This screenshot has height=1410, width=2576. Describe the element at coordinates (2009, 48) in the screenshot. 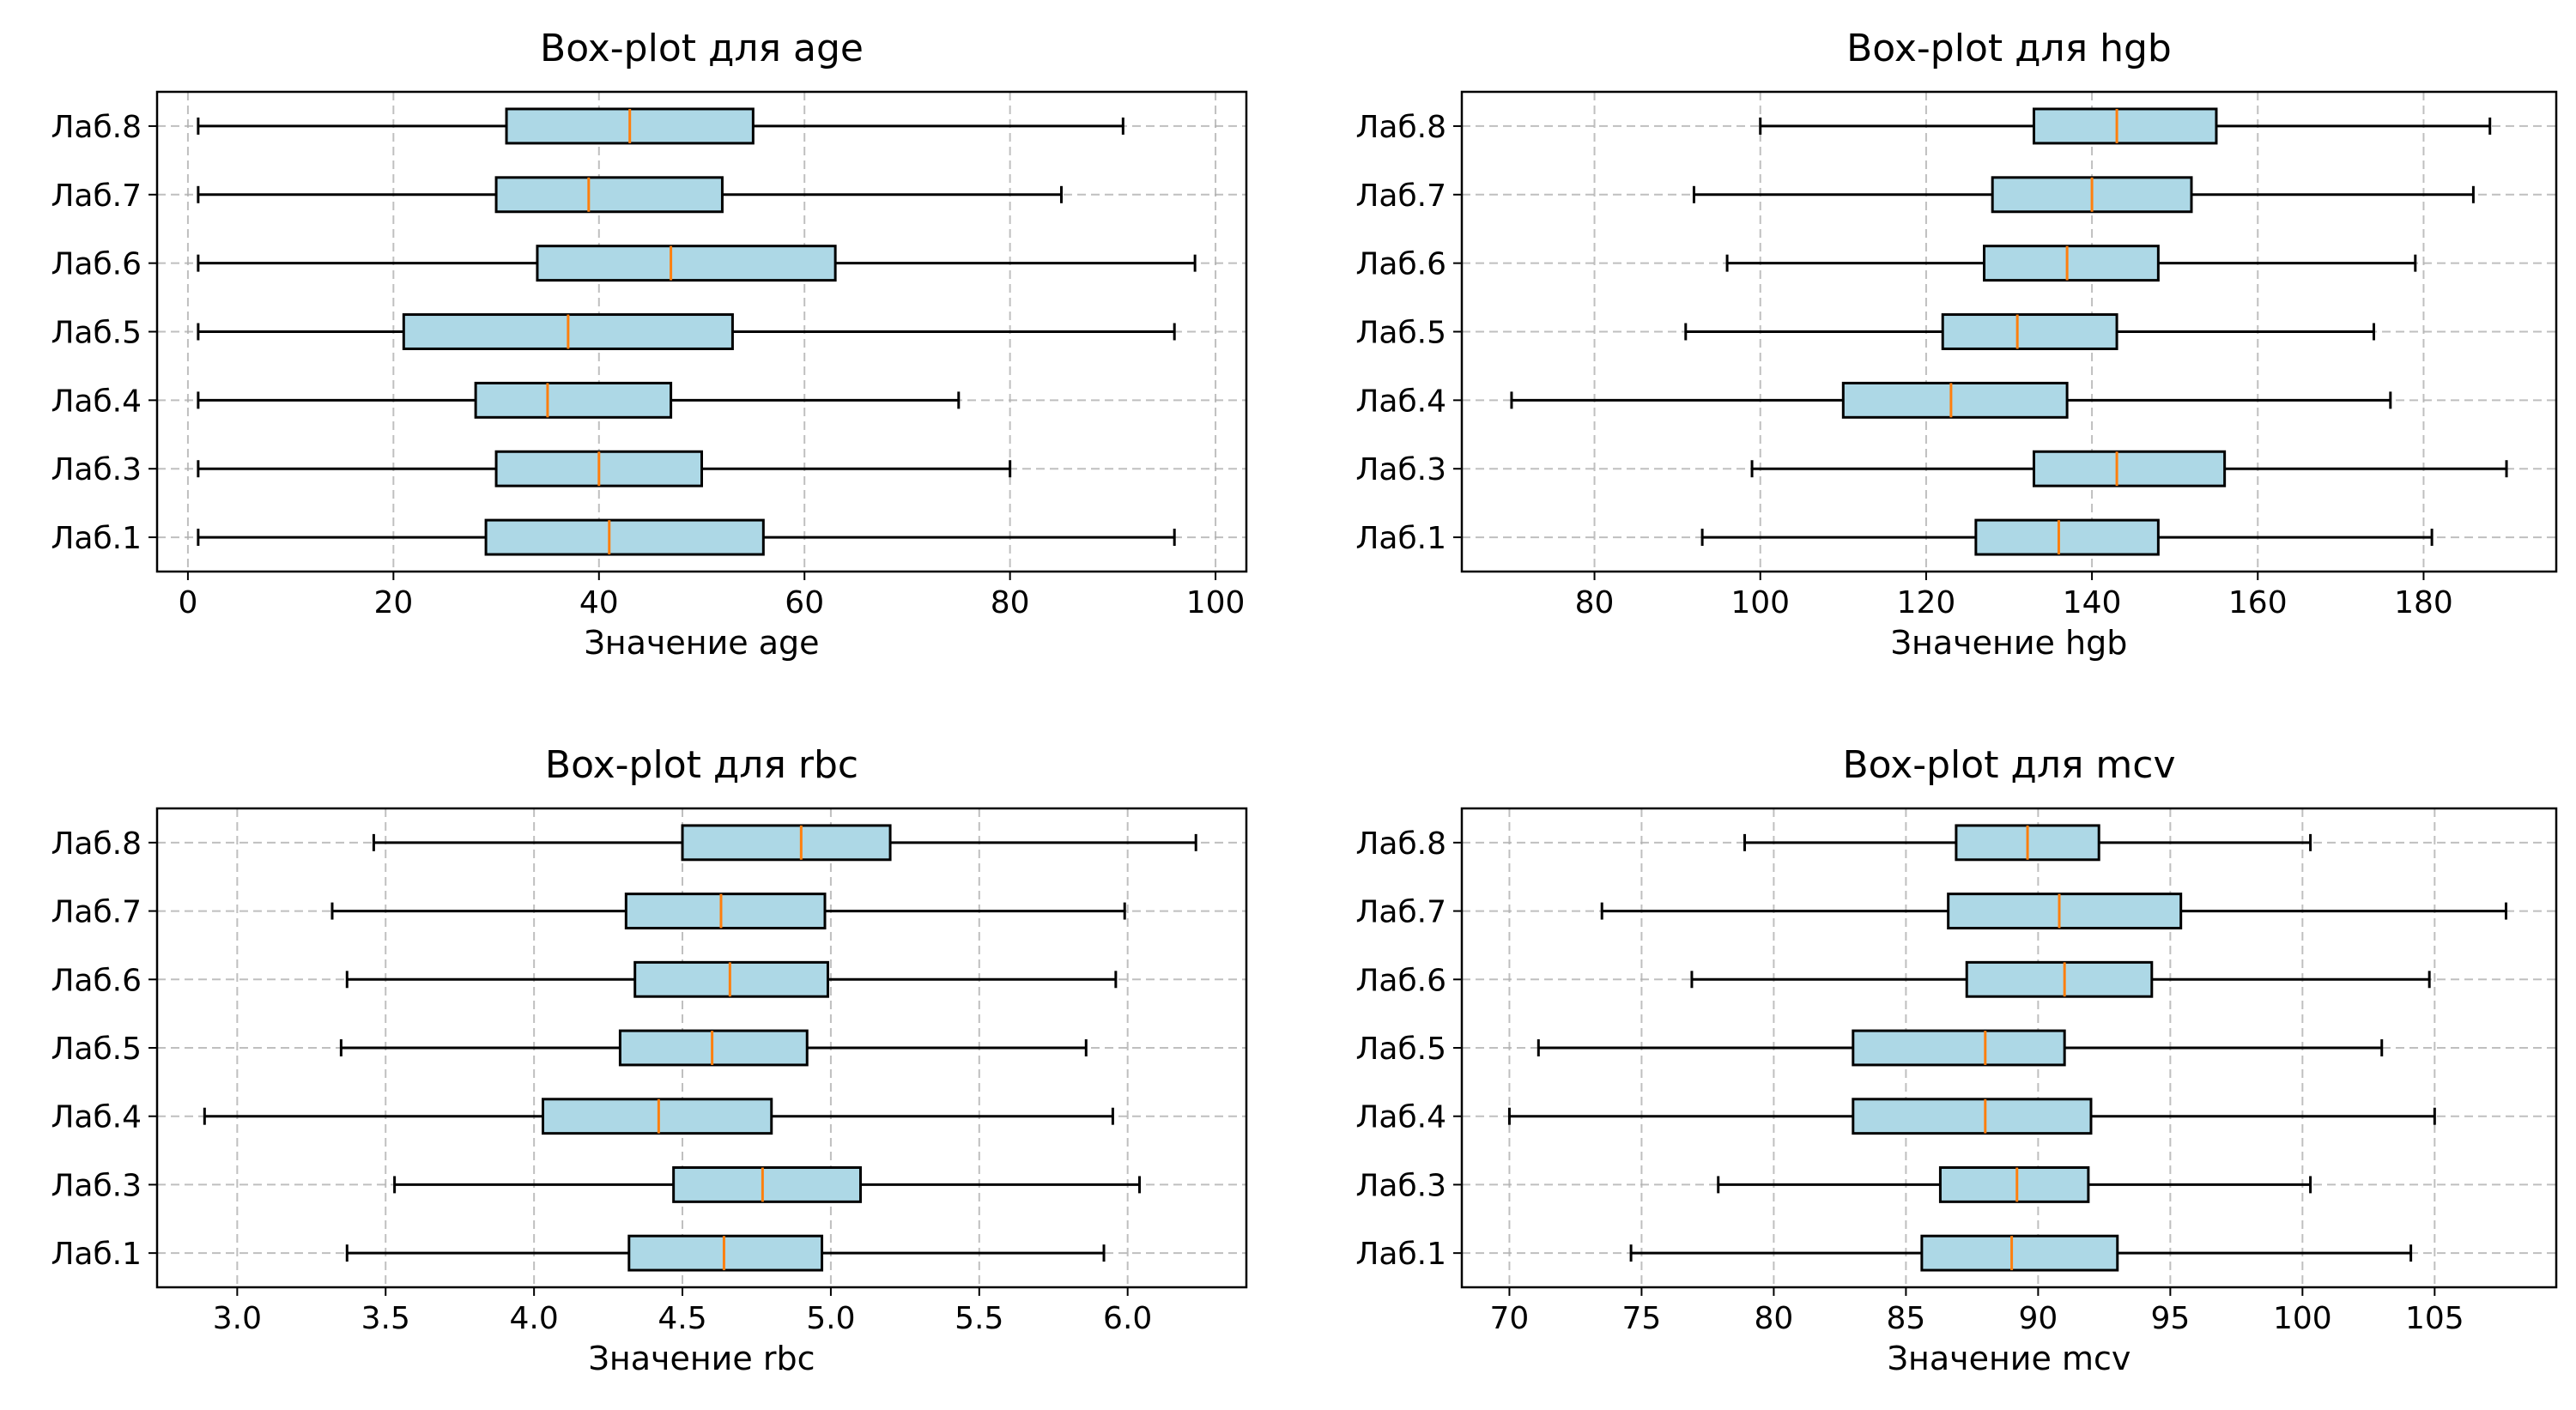

I see `chart-title: Box-plot для hgb` at that location.